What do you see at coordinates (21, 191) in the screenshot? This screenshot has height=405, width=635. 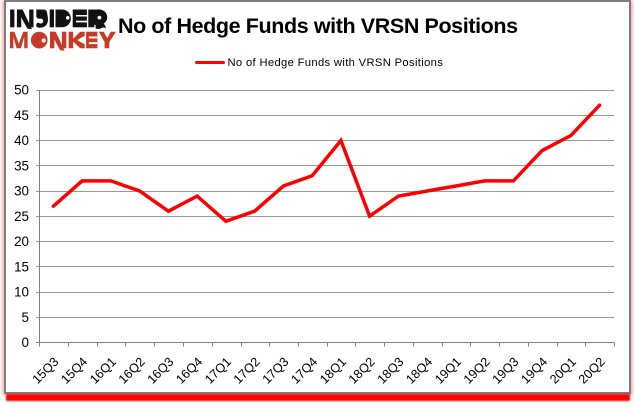 I see `svg-text: 30` at bounding box center [21, 191].